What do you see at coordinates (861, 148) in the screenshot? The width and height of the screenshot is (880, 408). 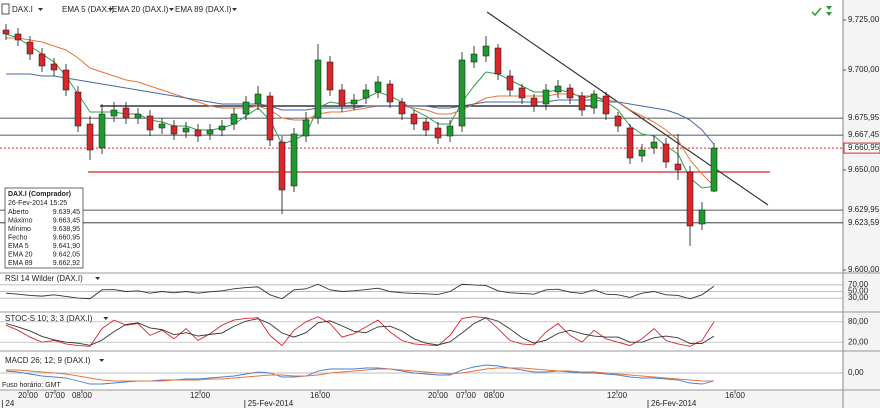 I see `last-price-box` at bounding box center [861, 148].